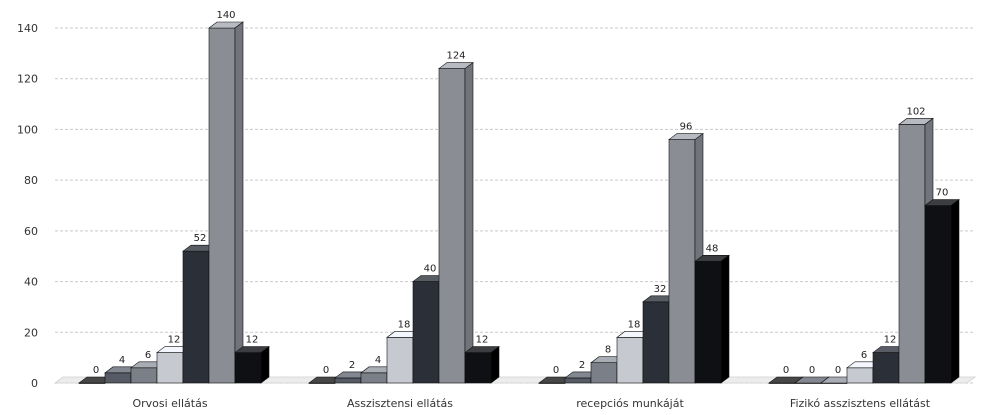 This screenshot has height=415, width=984. Describe the element at coordinates (860, 403) in the screenshot. I see `category-label: Fizikó asszisztens ellátást` at that location.